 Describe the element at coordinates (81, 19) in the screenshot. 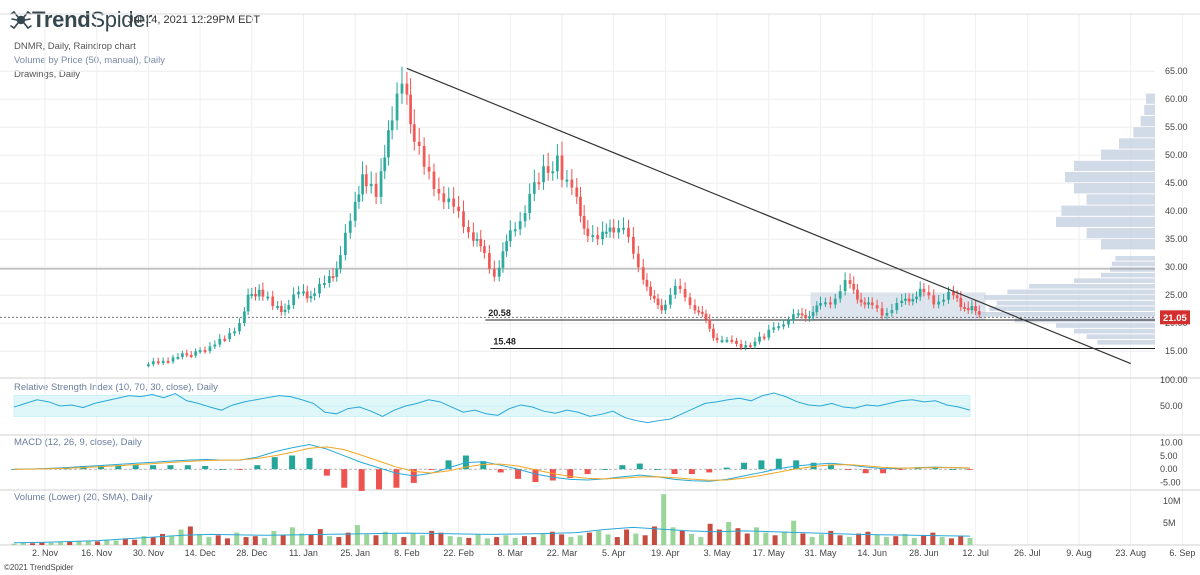

I see `brand-logo: TrendSpider` at that location.